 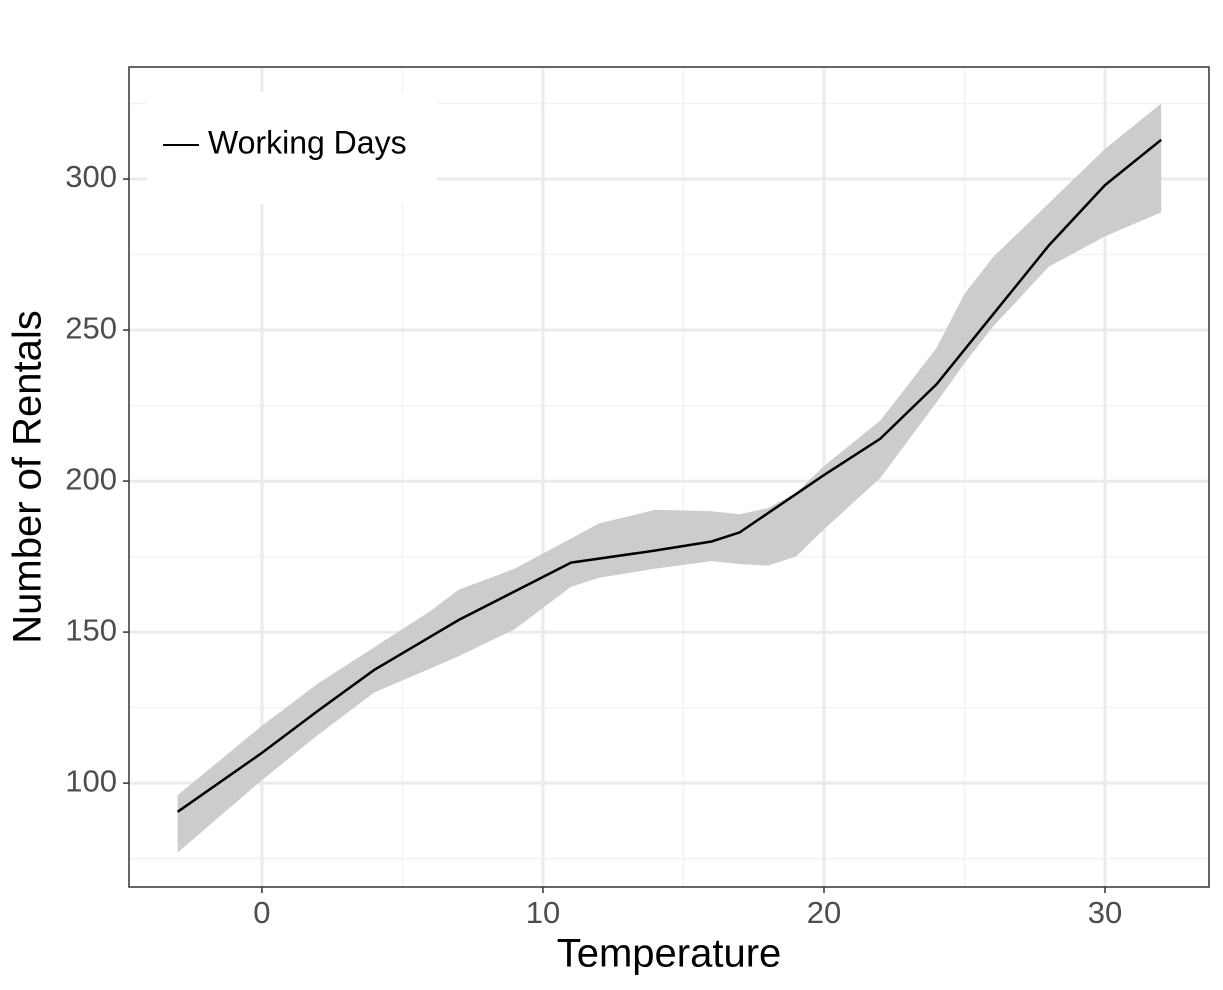 What do you see at coordinates (91, 478) in the screenshot?
I see `y-tick-label: 200` at bounding box center [91, 478].